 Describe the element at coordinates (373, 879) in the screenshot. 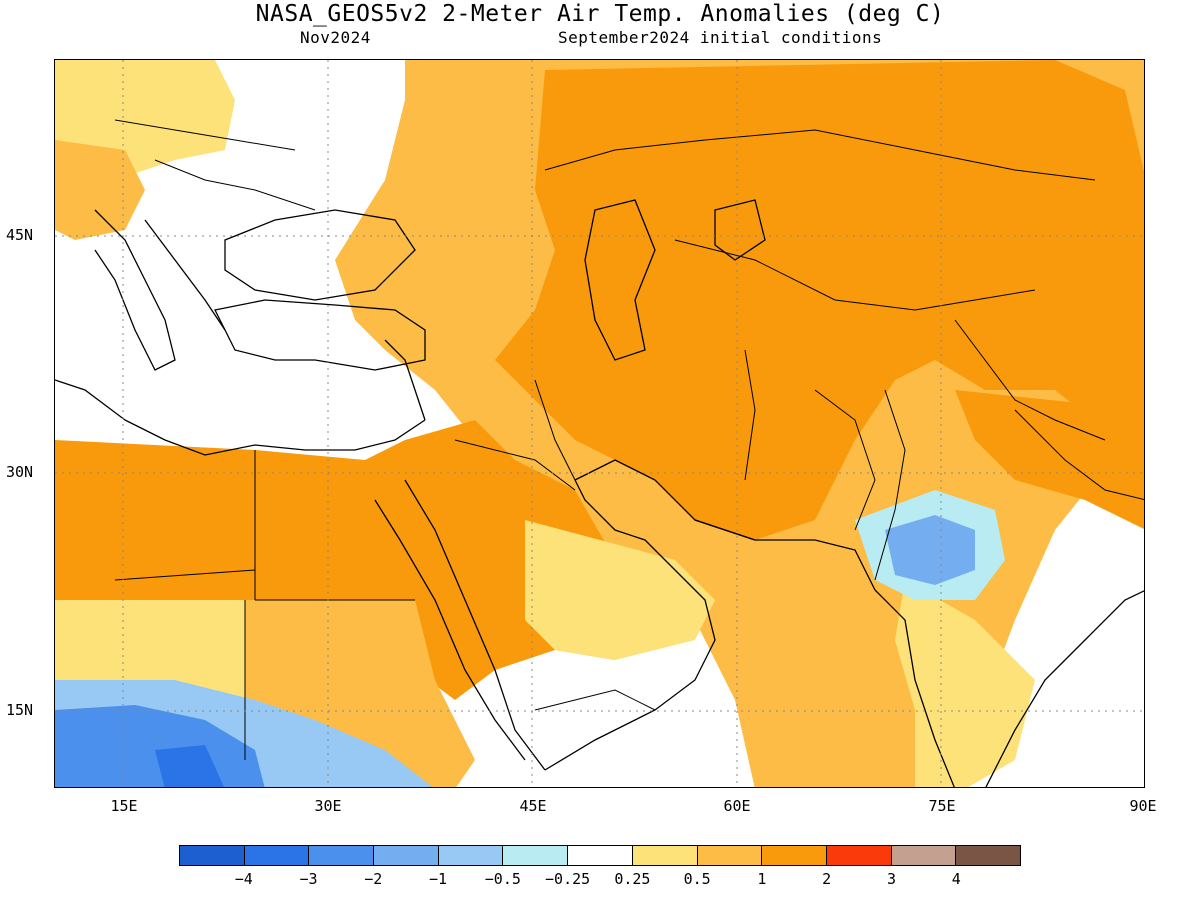

I see `colorbar-label: −2` at that location.